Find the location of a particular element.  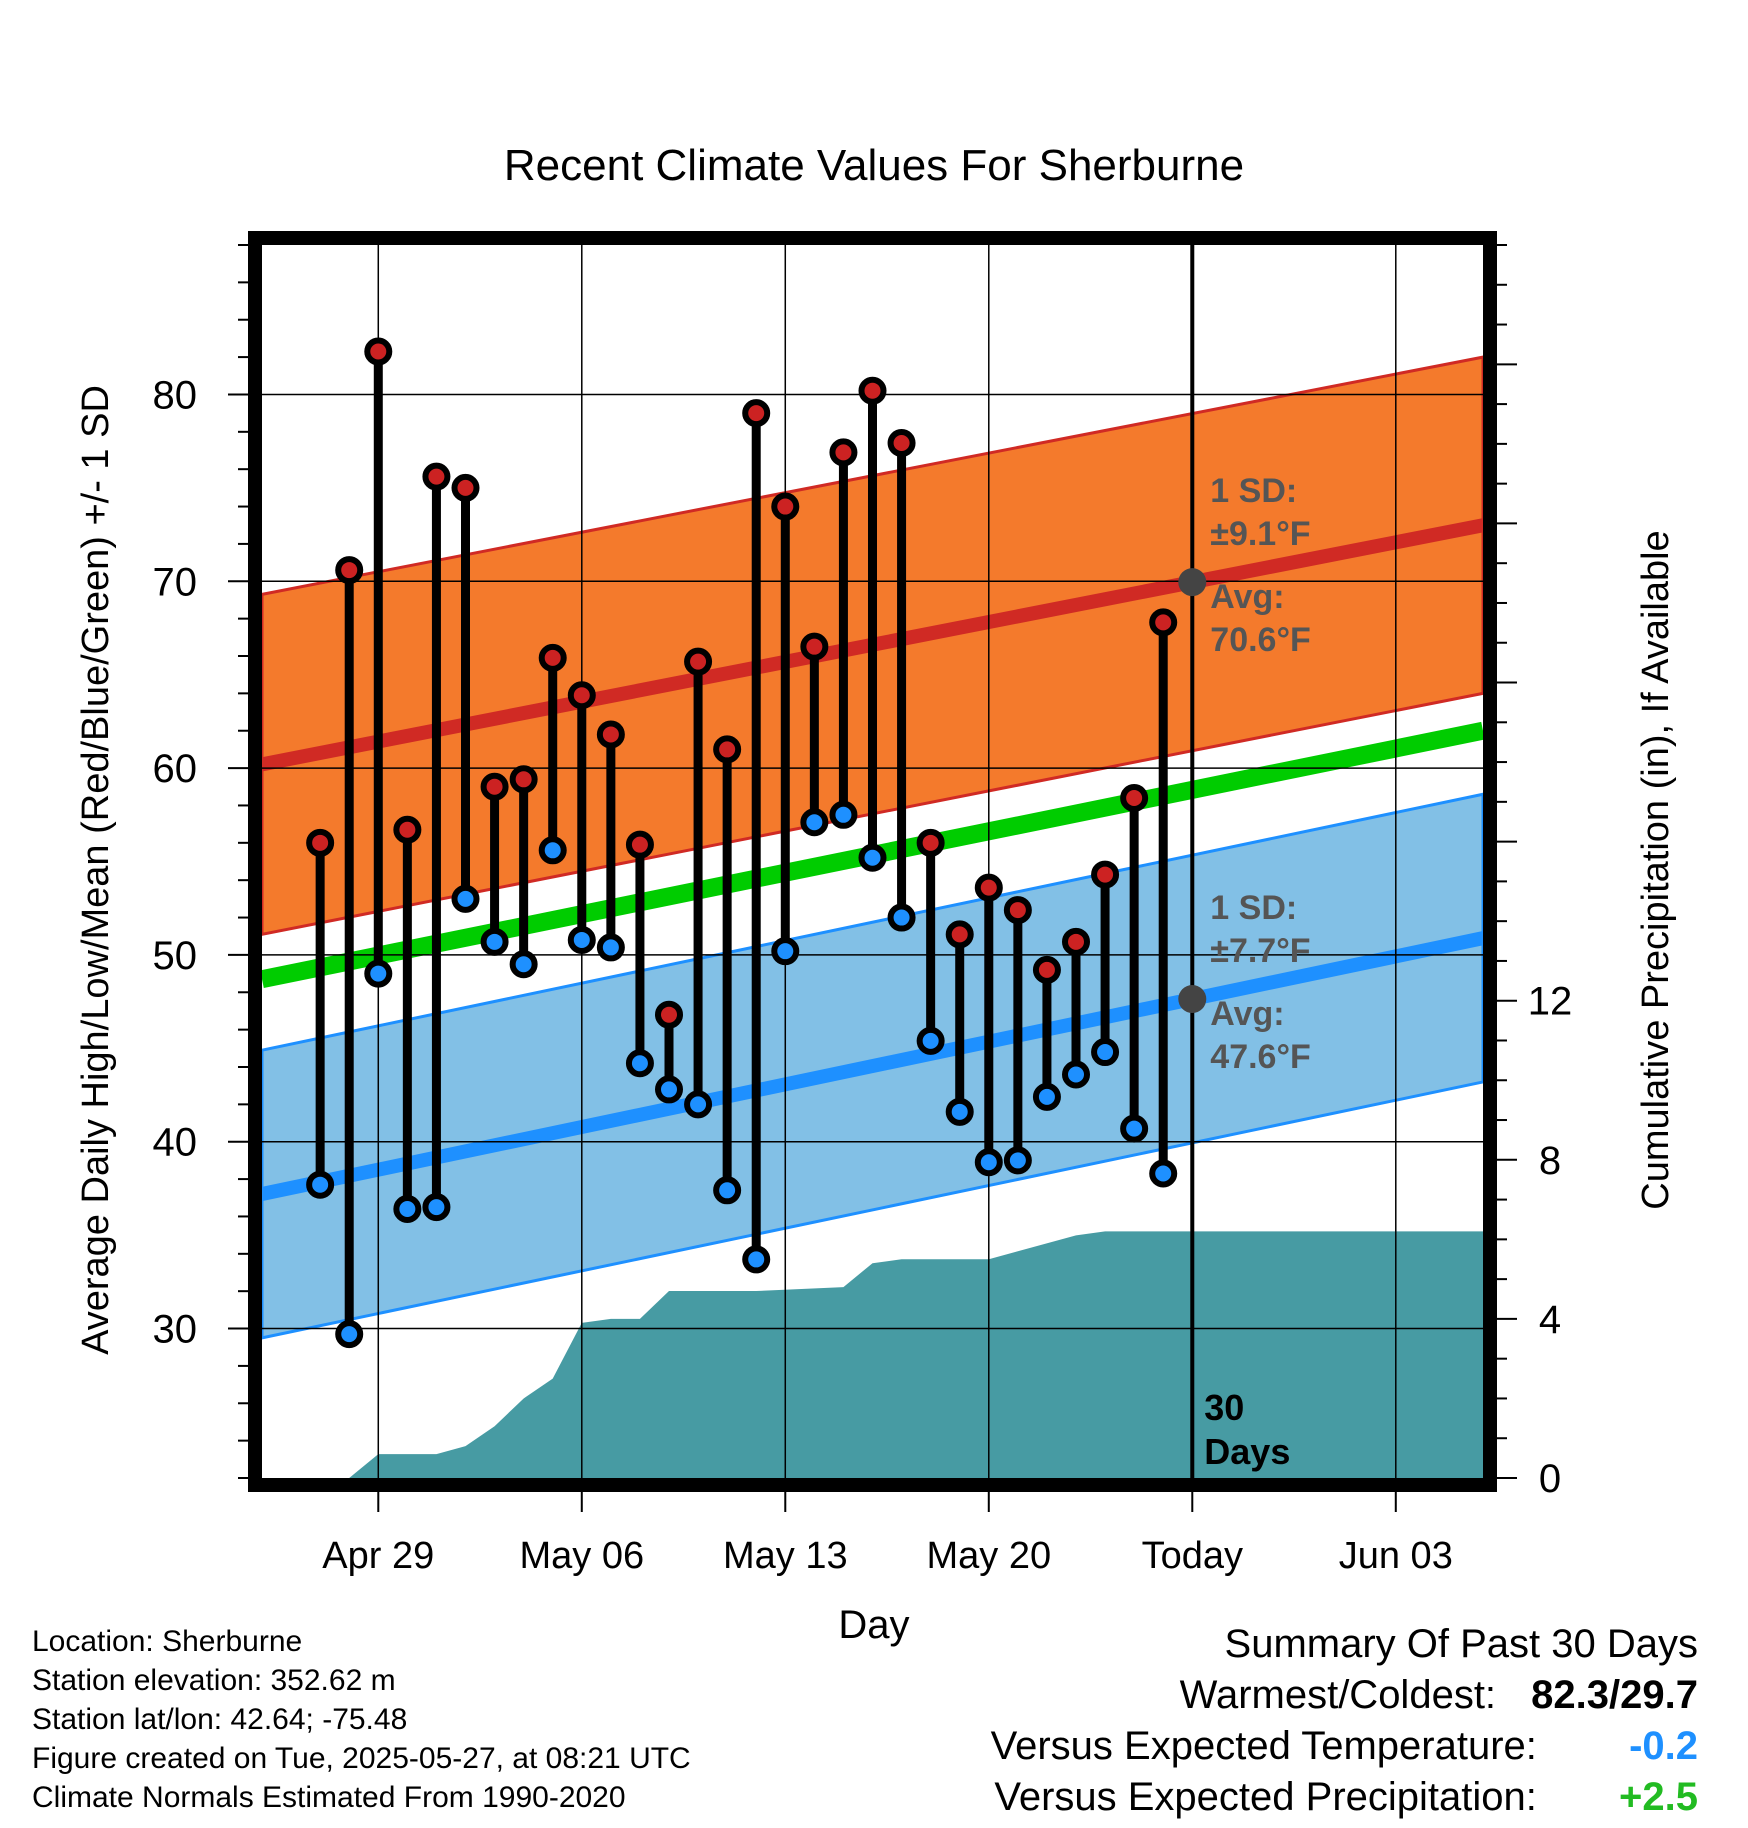

summary-title: Summary Of Past 30 Days is located at coordinates (1461, 1644).